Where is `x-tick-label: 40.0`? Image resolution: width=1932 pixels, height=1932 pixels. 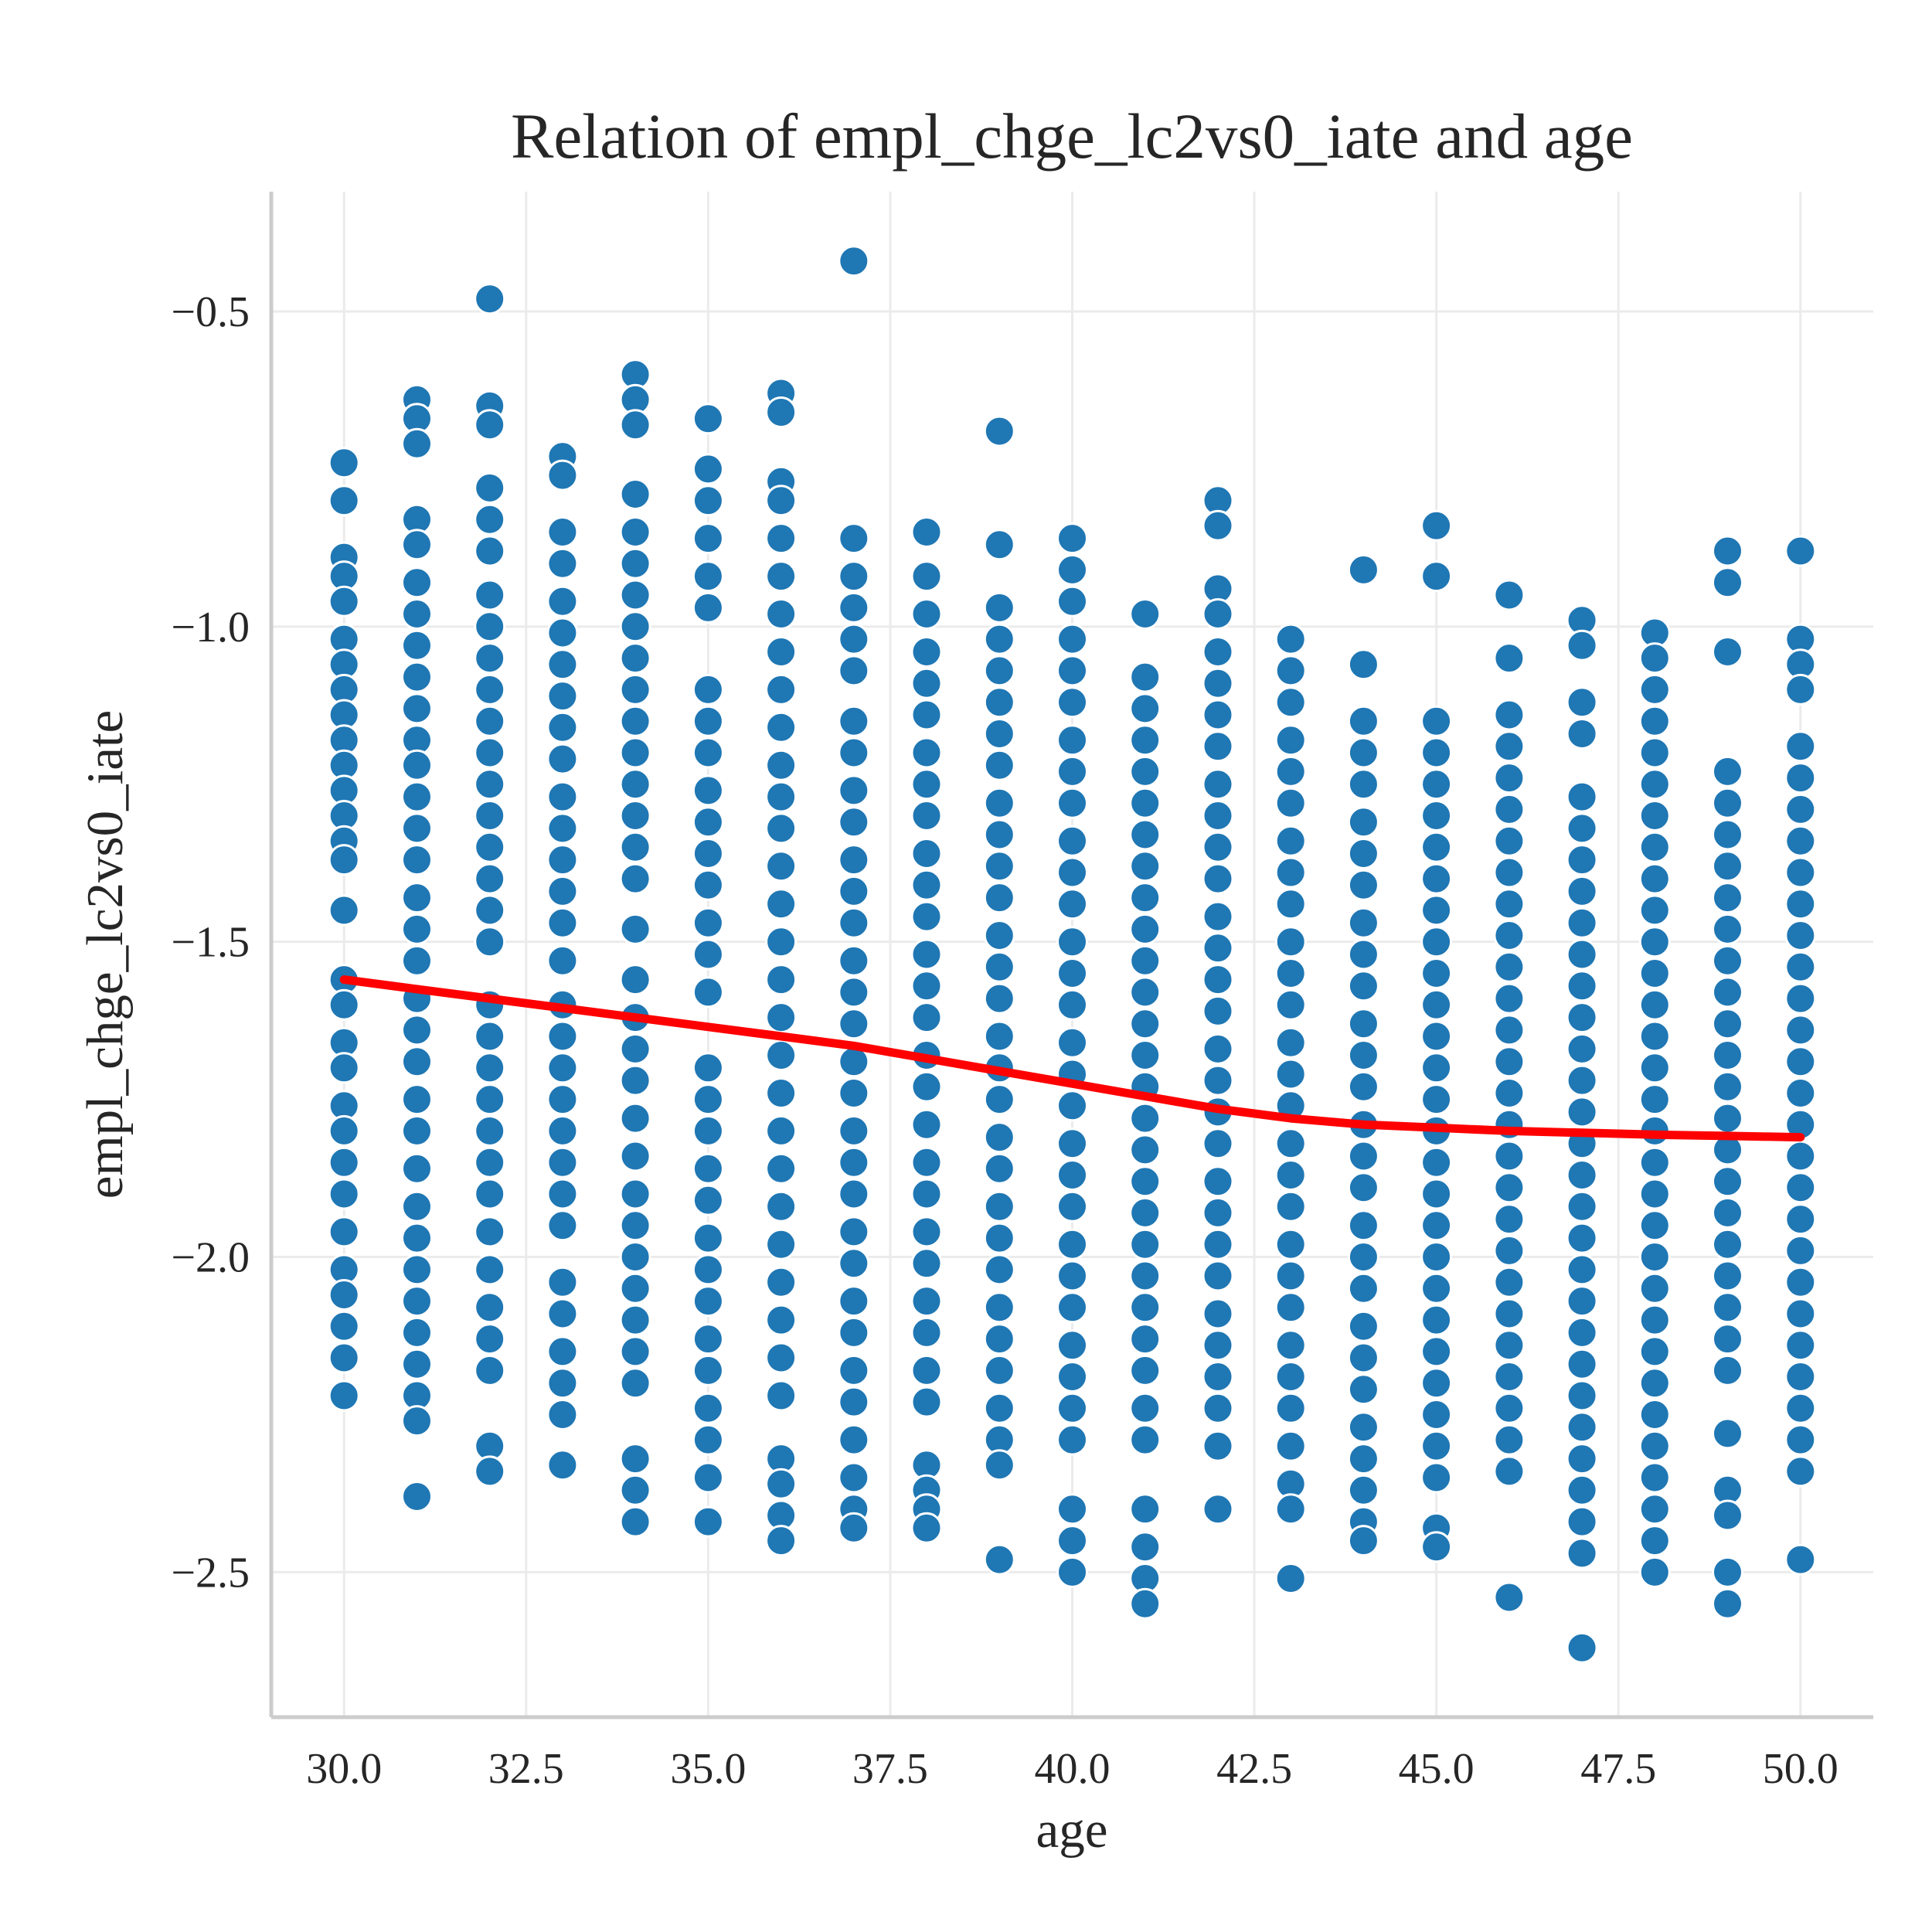 x-tick-label: 40.0 is located at coordinates (1073, 1769).